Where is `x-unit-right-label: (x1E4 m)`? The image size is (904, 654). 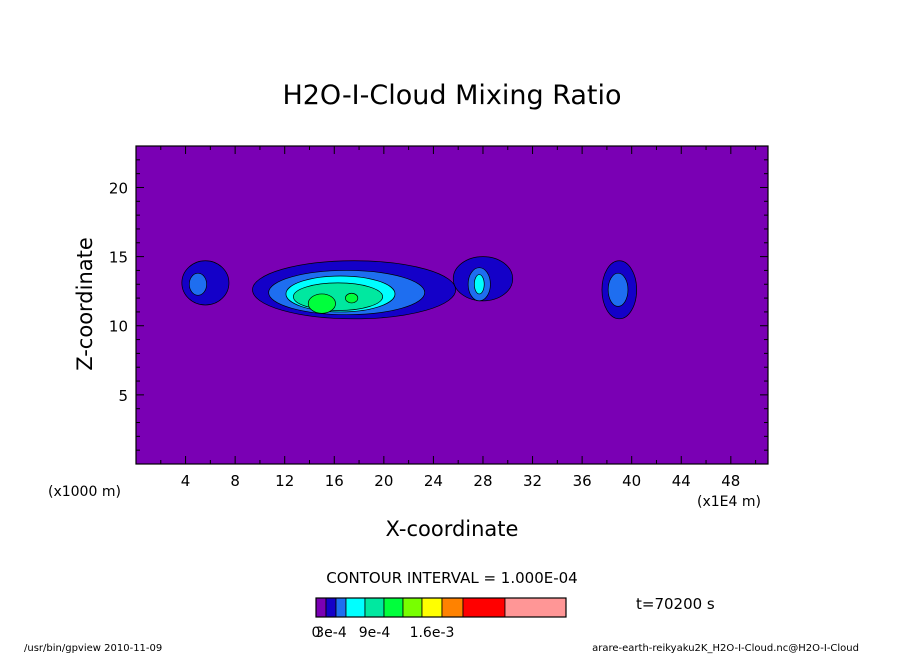 x-unit-right-label: (x1E4 m) is located at coordinates (729, 502).